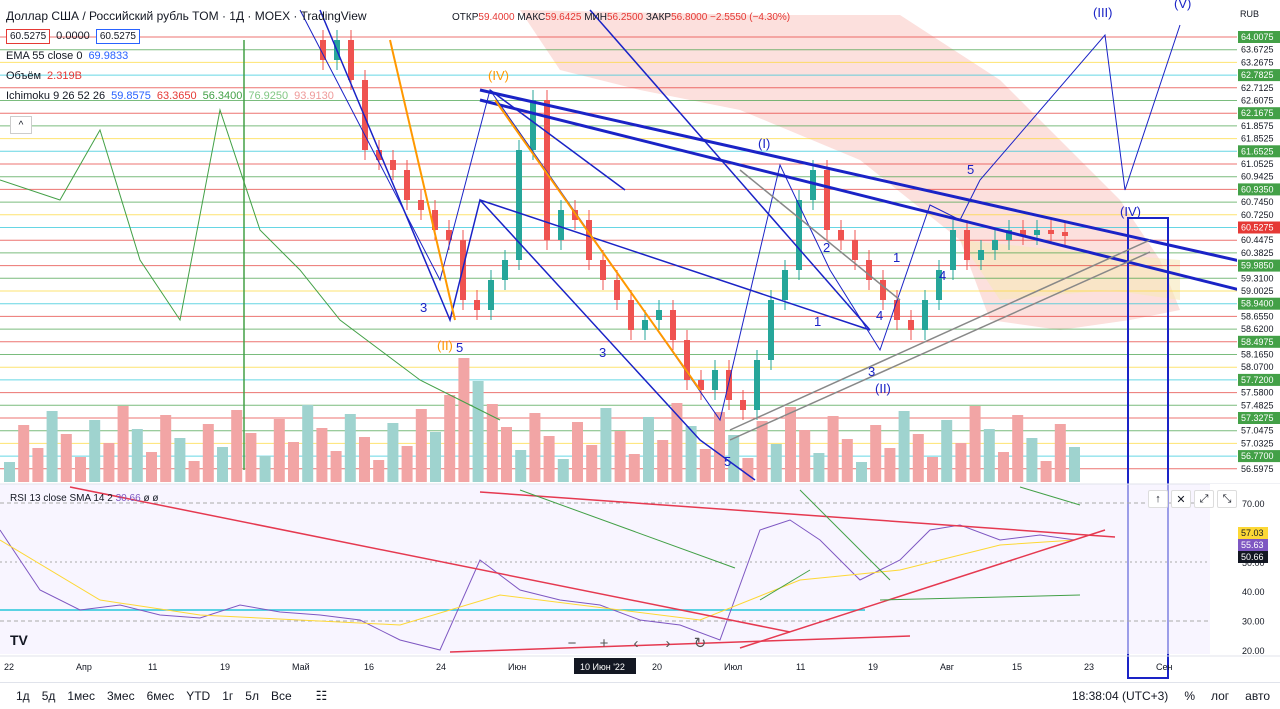 The width and height of the screenshot is (1280, 709). Describe the element at coordinates (545, 215) in the screenshot. I see `orange-trend` at that location.